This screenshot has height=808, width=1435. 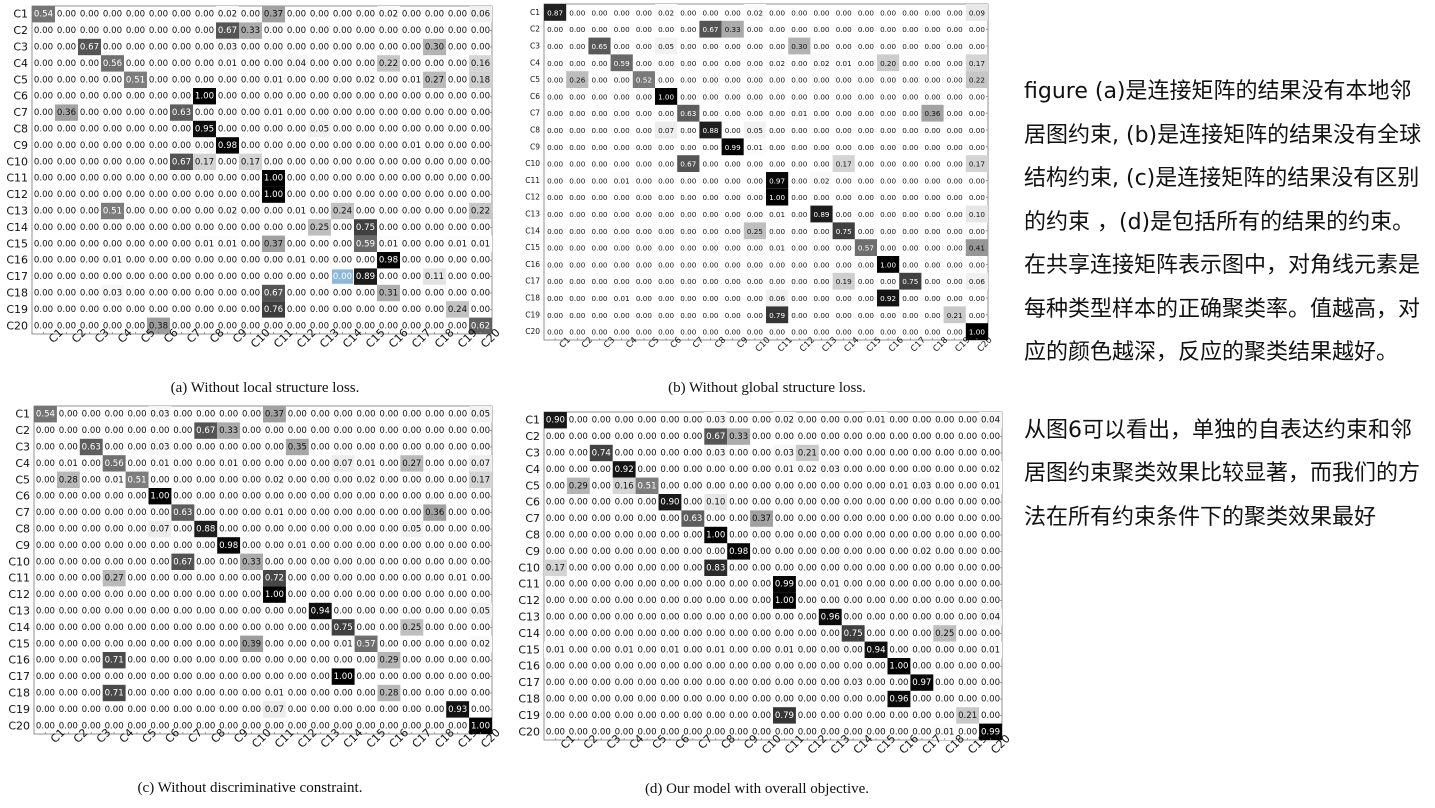 I want to click on cell-value: 0.03, so click(x=853, y=683).